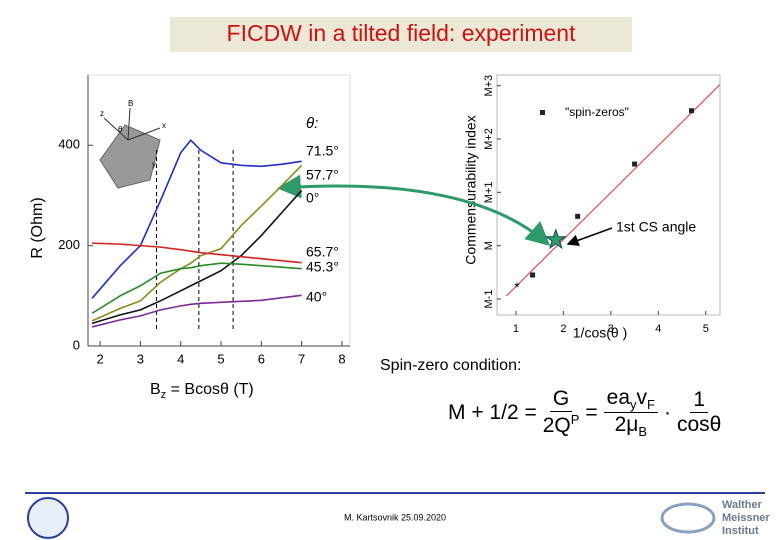 This screenshot has height=540, width=780. Describe the element at coordinates (322, 151) in the screenshot. I see `series-label: 71.5°` at that location.